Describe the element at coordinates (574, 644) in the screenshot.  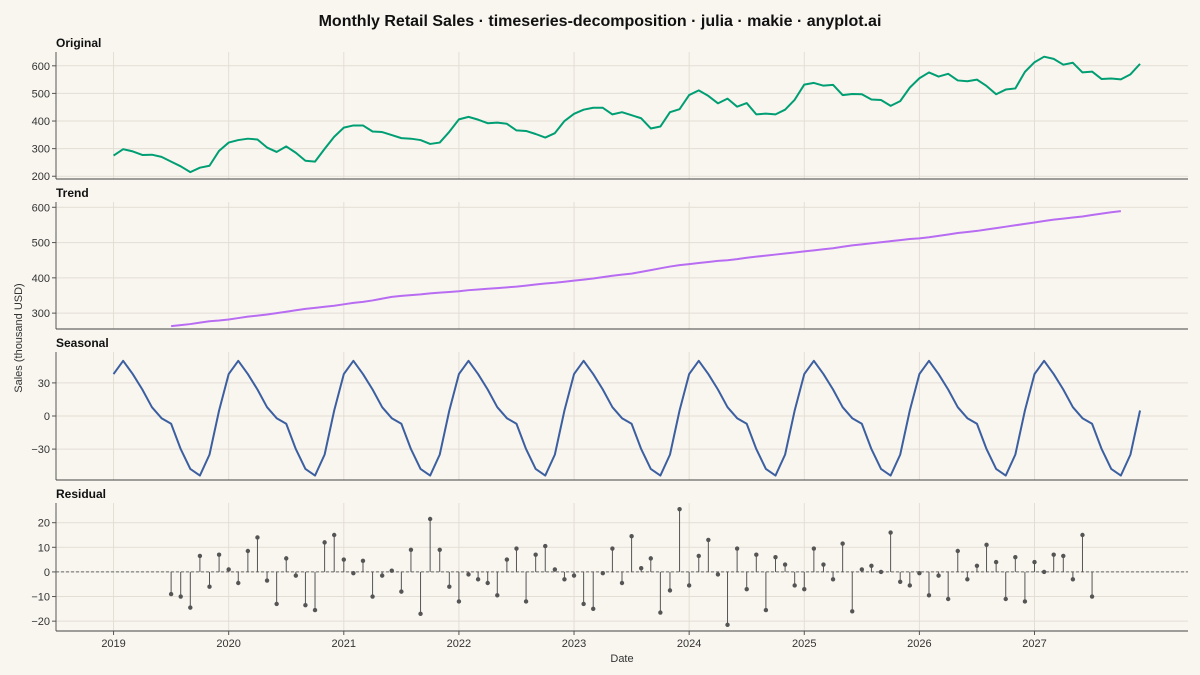
I see `x-tick-label: 2023` at that location.